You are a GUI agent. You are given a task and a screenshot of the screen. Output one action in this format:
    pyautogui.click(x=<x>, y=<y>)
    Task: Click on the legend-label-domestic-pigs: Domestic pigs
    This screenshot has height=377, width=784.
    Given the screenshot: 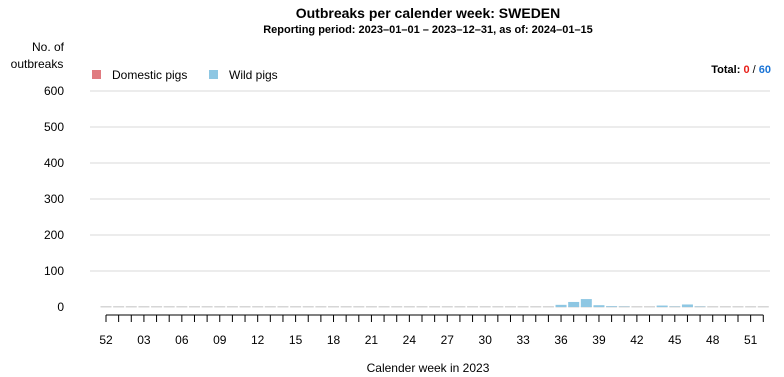 What is the action you would take?
    pyautogui.click(x=149, y=75)
    